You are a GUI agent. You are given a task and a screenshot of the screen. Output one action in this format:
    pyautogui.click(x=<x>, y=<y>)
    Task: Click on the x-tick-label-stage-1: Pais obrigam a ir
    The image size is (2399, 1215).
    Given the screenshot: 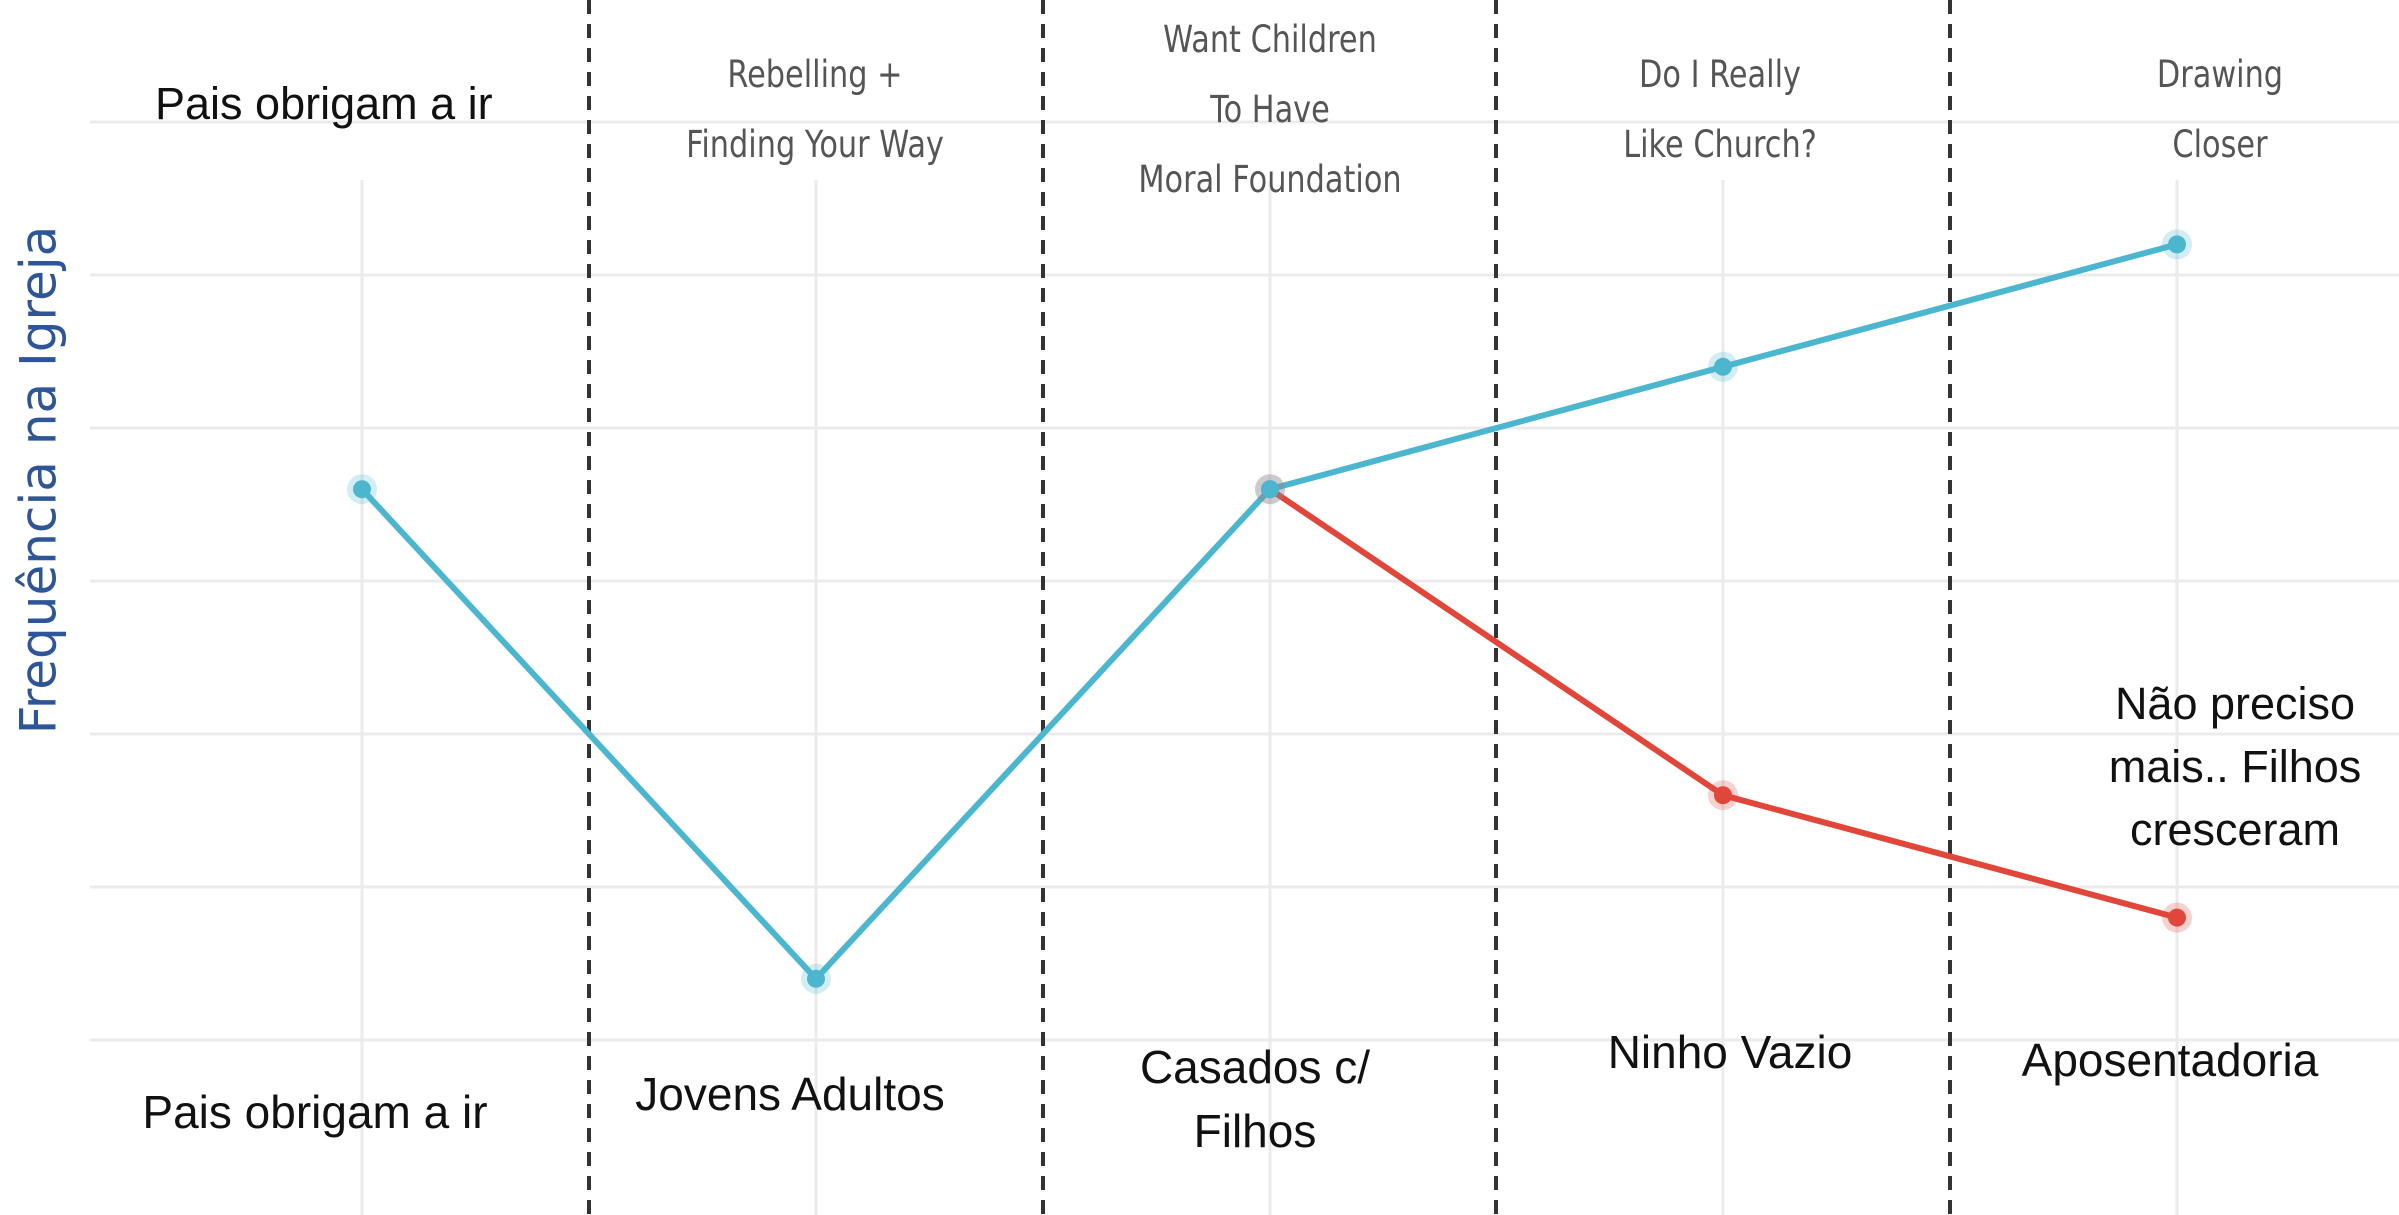 What is the action you would take?
    pyautogui.click(x=315, y=1112)
    